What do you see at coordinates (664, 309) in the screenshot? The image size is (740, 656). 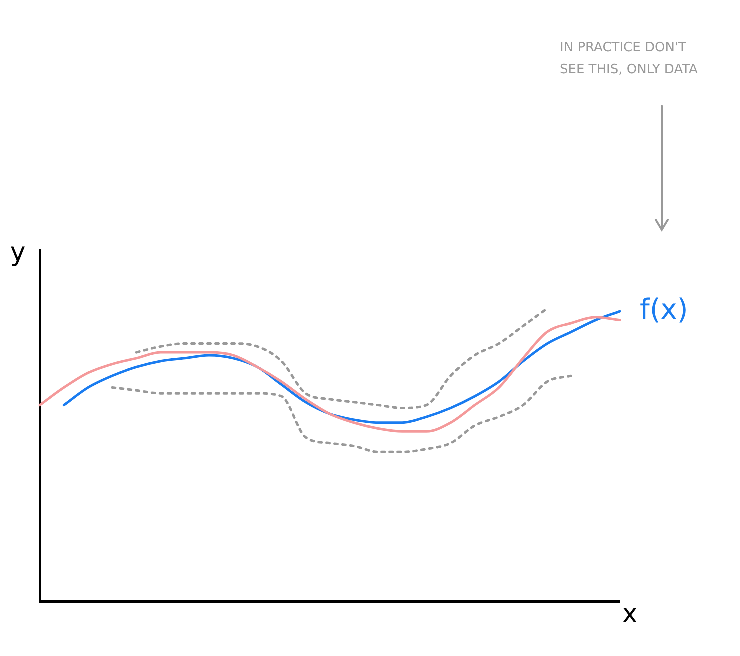 I see `series-label: f(x)` at bounding box center [664, 309].